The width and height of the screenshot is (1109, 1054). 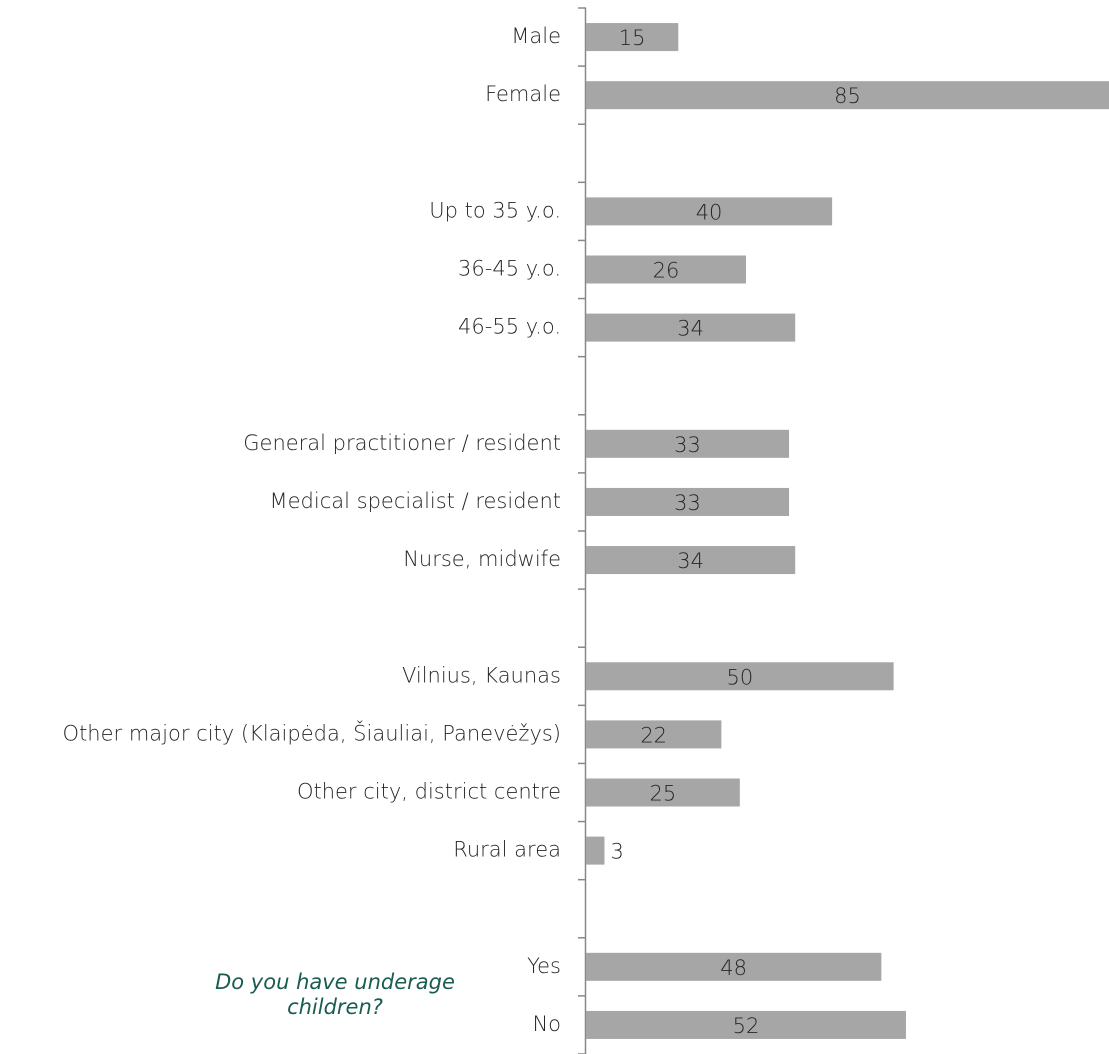 What do you see at coordinates (523, 94) in the screenshot?
I see `category-label: Female` at bounding box center [523, 94].